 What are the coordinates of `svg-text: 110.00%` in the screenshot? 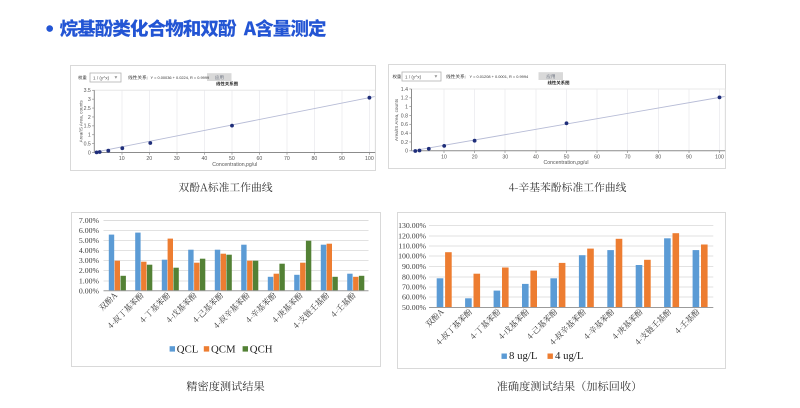 It's located at (412, 246).